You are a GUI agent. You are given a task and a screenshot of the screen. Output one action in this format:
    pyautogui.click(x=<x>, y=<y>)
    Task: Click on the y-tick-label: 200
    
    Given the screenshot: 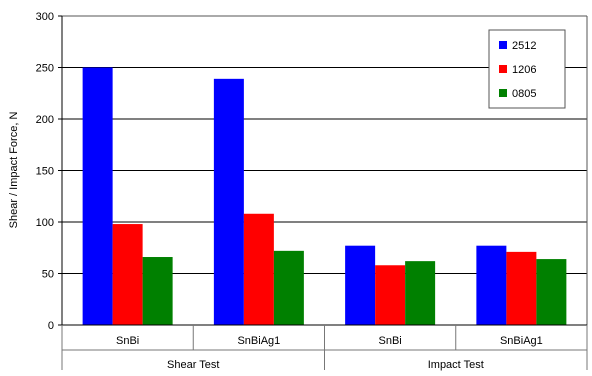 What is the action you would take?
    pyautogui.click(x=45, y=120)
    